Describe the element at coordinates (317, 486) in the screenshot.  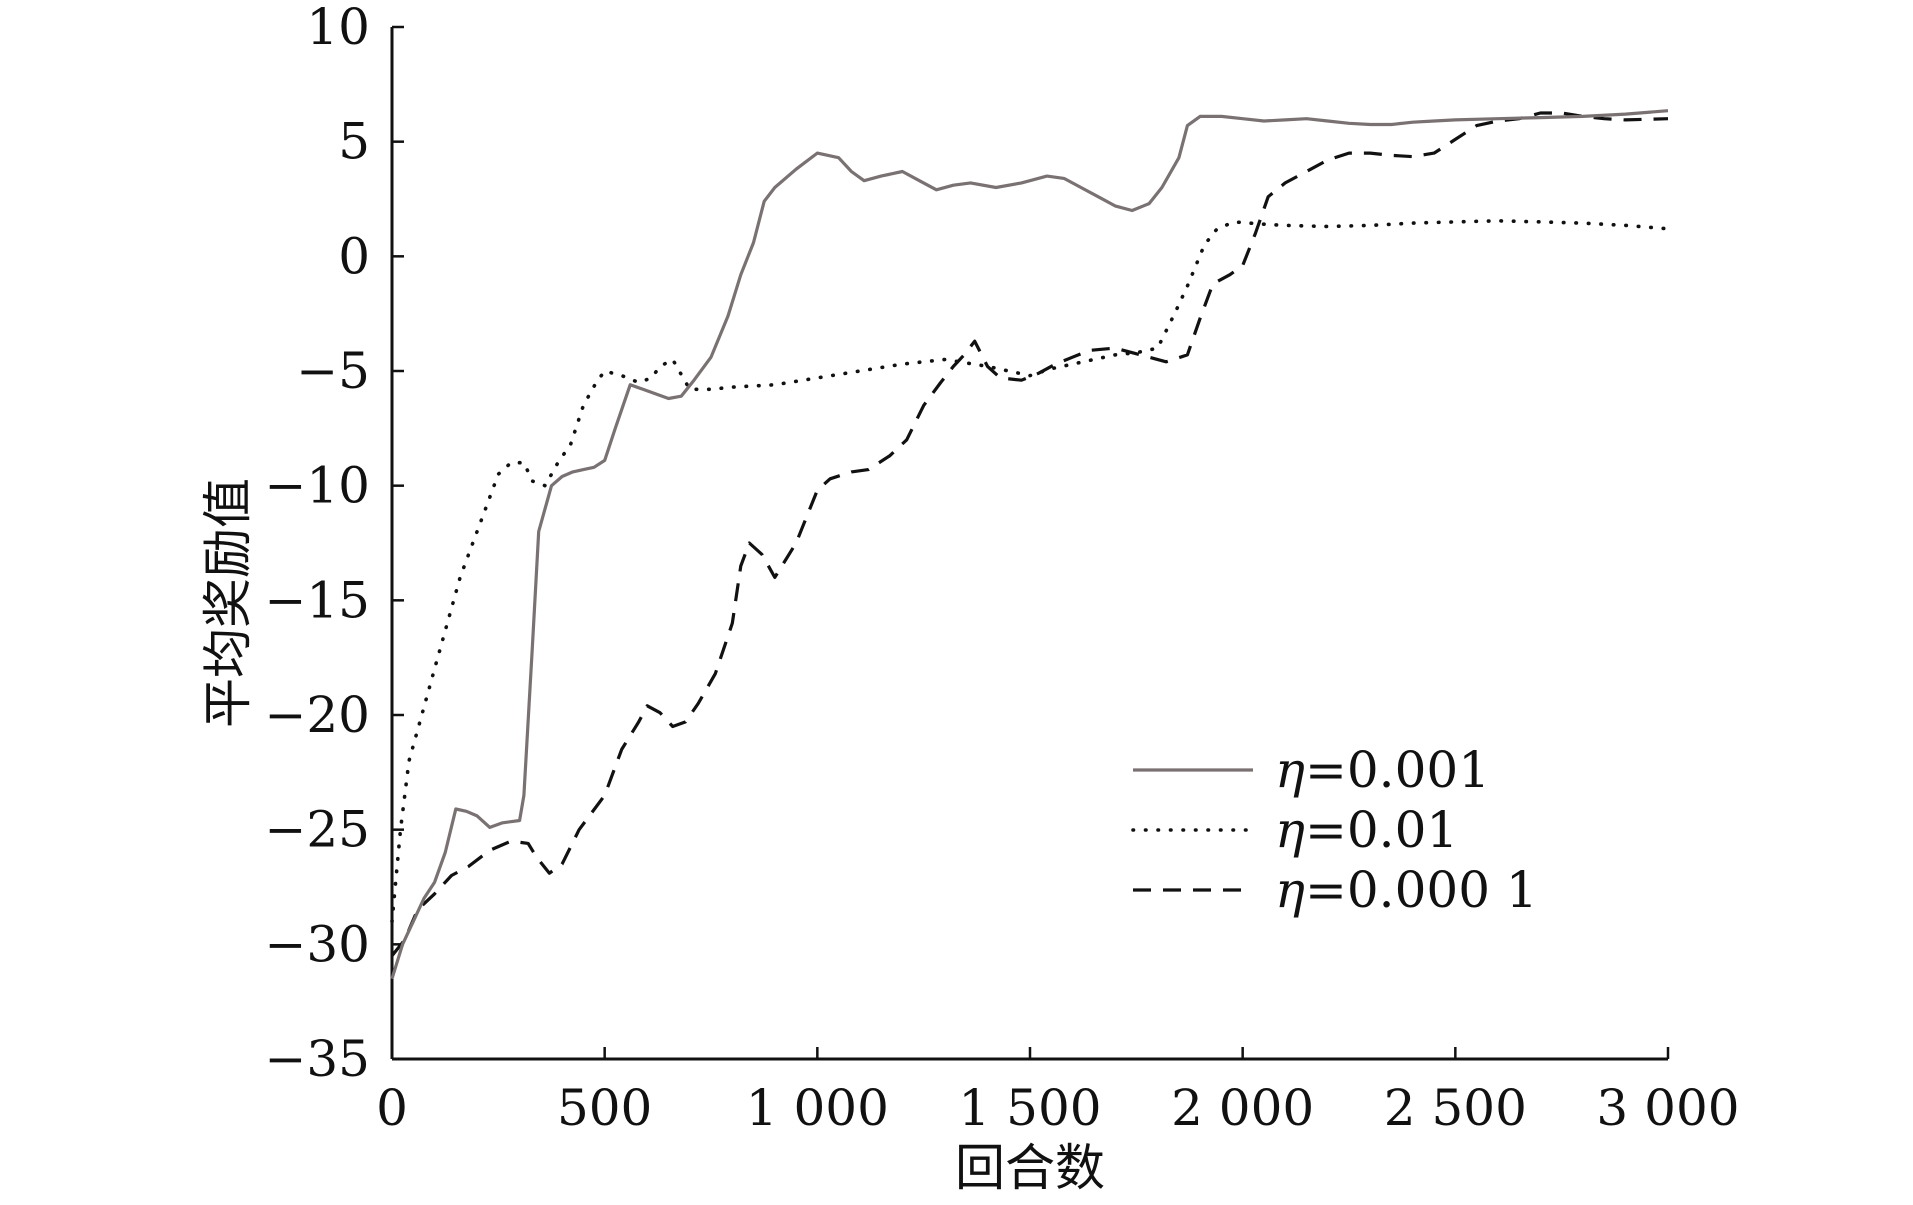
I see `y-tick-label: −10` at that location.